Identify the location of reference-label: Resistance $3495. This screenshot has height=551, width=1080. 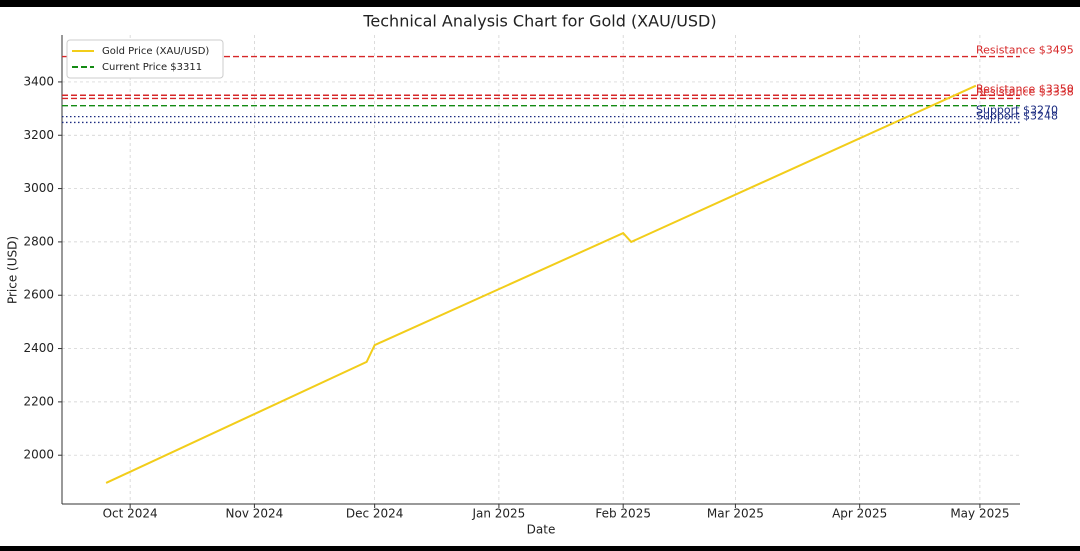
(1025, 50).